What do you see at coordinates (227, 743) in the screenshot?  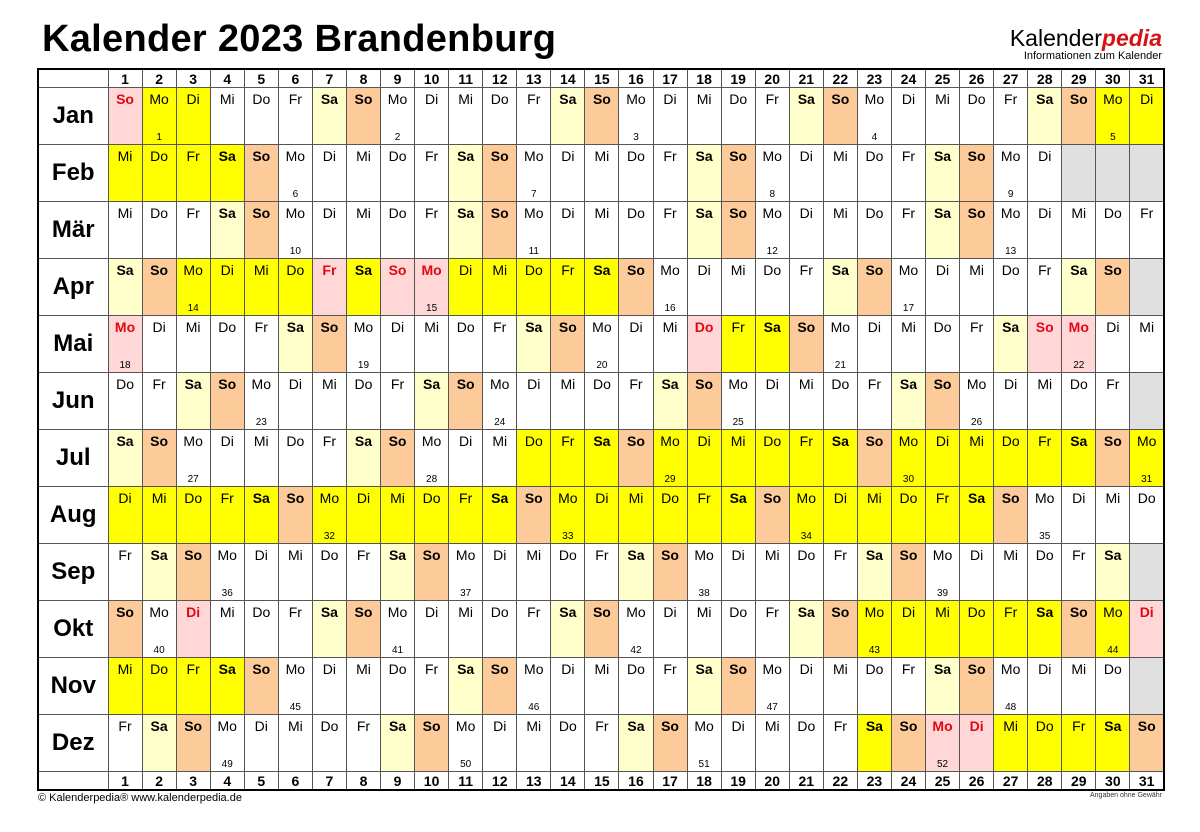 I see `day-cell: Mo 49` at bounding box center [227, 743].